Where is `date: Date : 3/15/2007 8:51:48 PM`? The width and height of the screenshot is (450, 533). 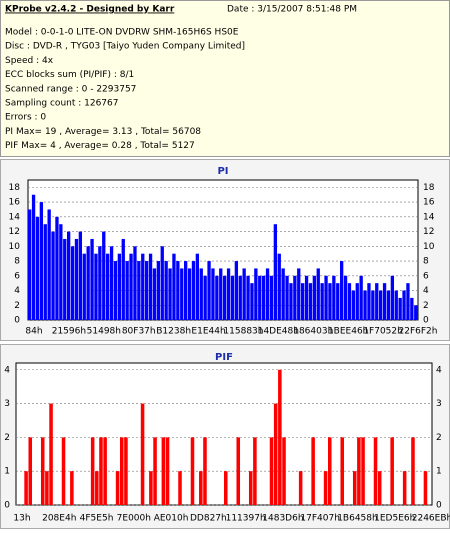
date: Date : 3/15/2007 8:51:48 PM is located at coordinates (292, 10).